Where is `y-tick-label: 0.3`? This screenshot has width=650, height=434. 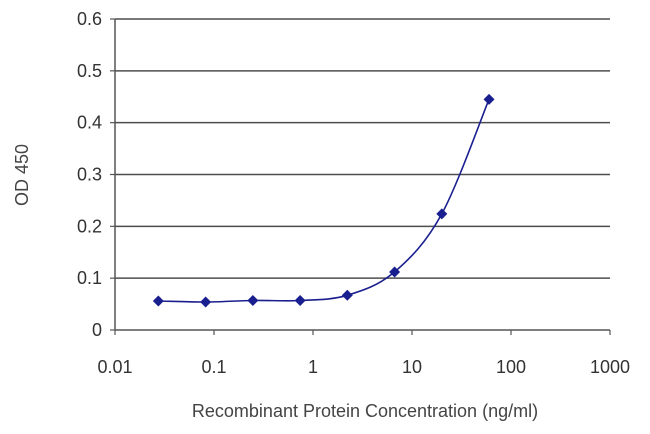
y-tick-label: 0.3 is located at coordinates (89, 175).